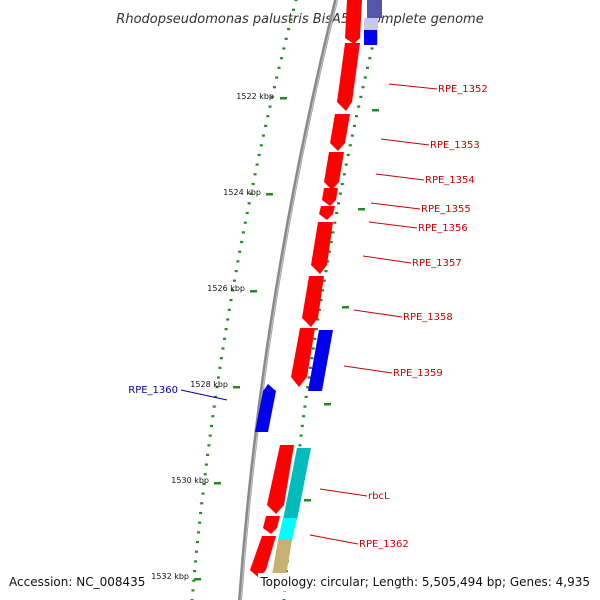 The height and width of the screenshot is (600, 600). I want to click on gene-label-rpe-1356: RPE_1356, so click(443, 228).